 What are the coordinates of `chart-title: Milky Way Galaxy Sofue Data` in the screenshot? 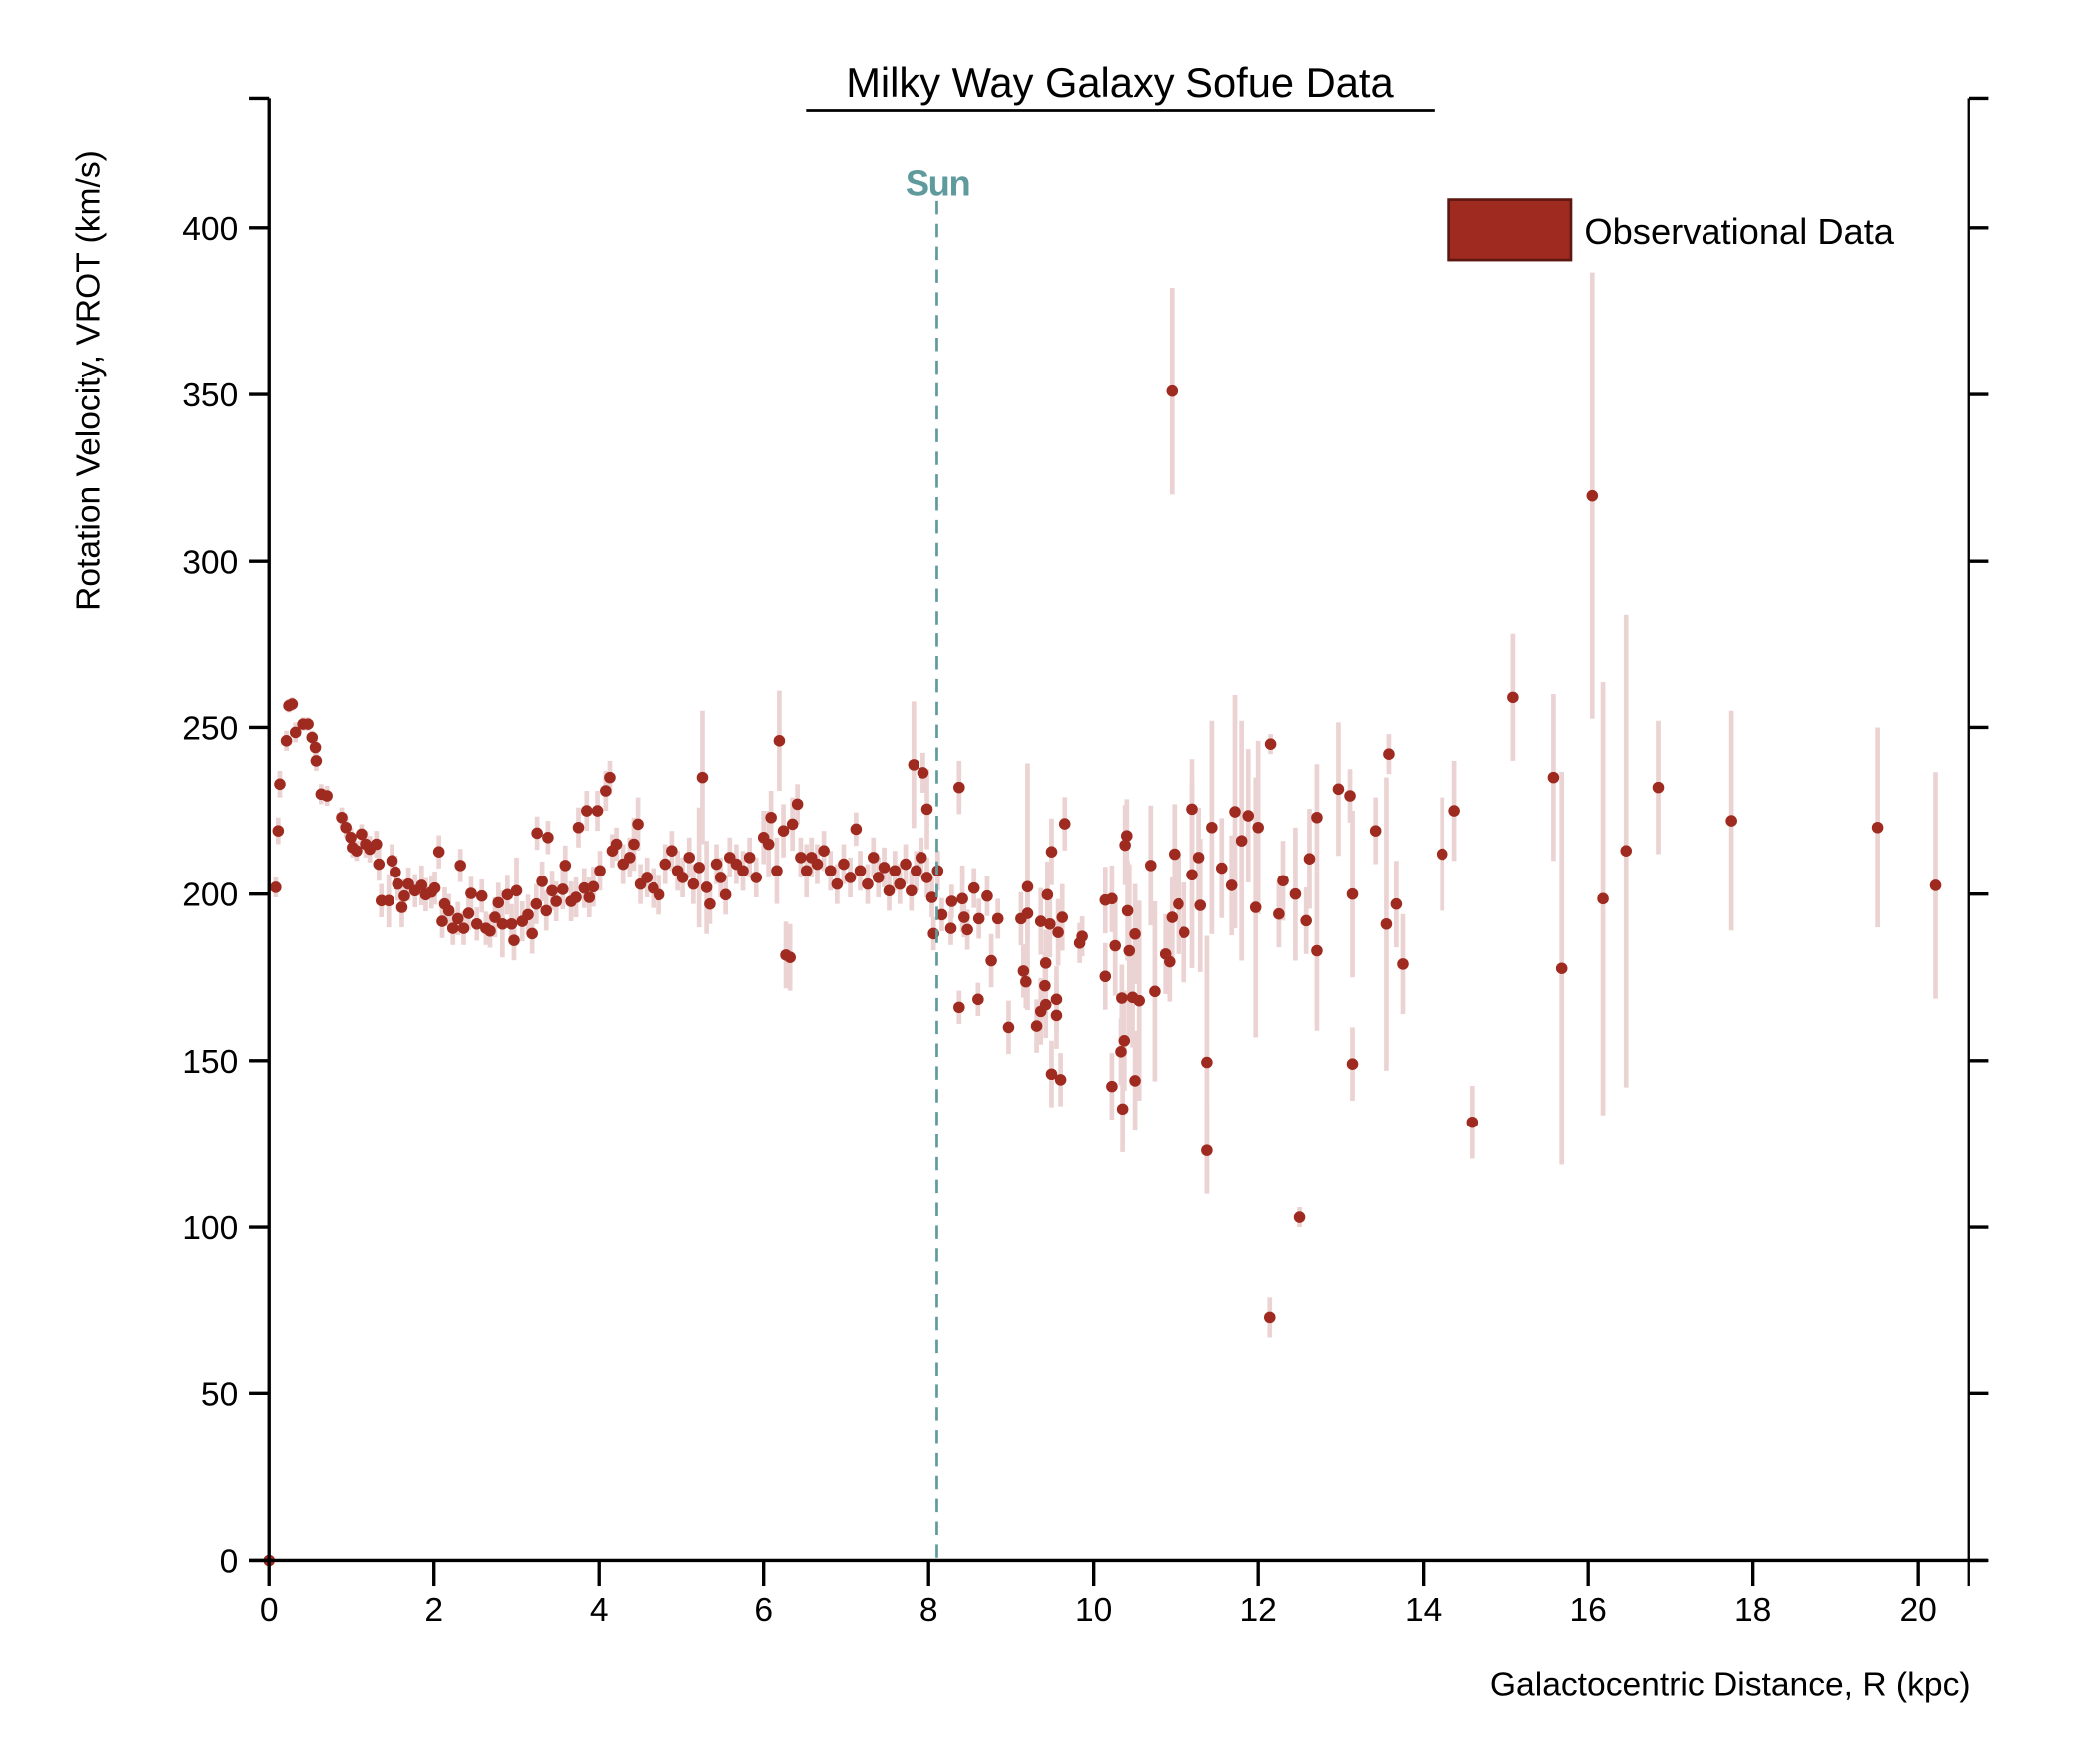 It's located at (1120, 82).